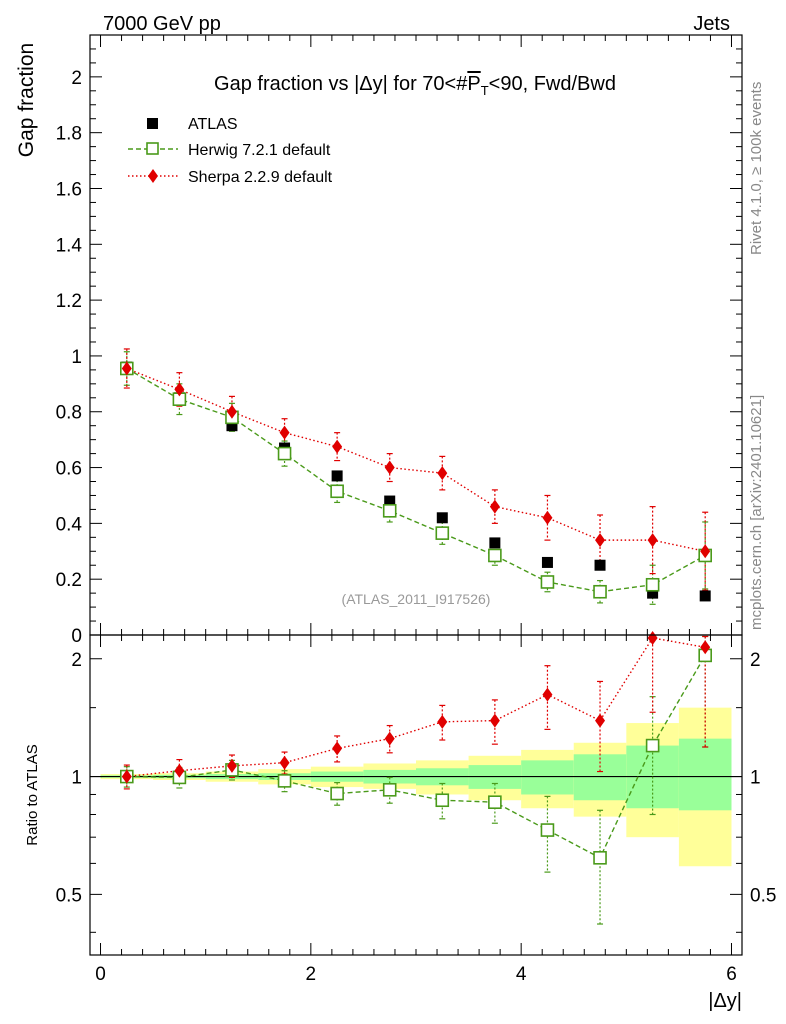 This screenshot has height=1024, width=786. I want to click on sherpa-line, so click(416, 459).